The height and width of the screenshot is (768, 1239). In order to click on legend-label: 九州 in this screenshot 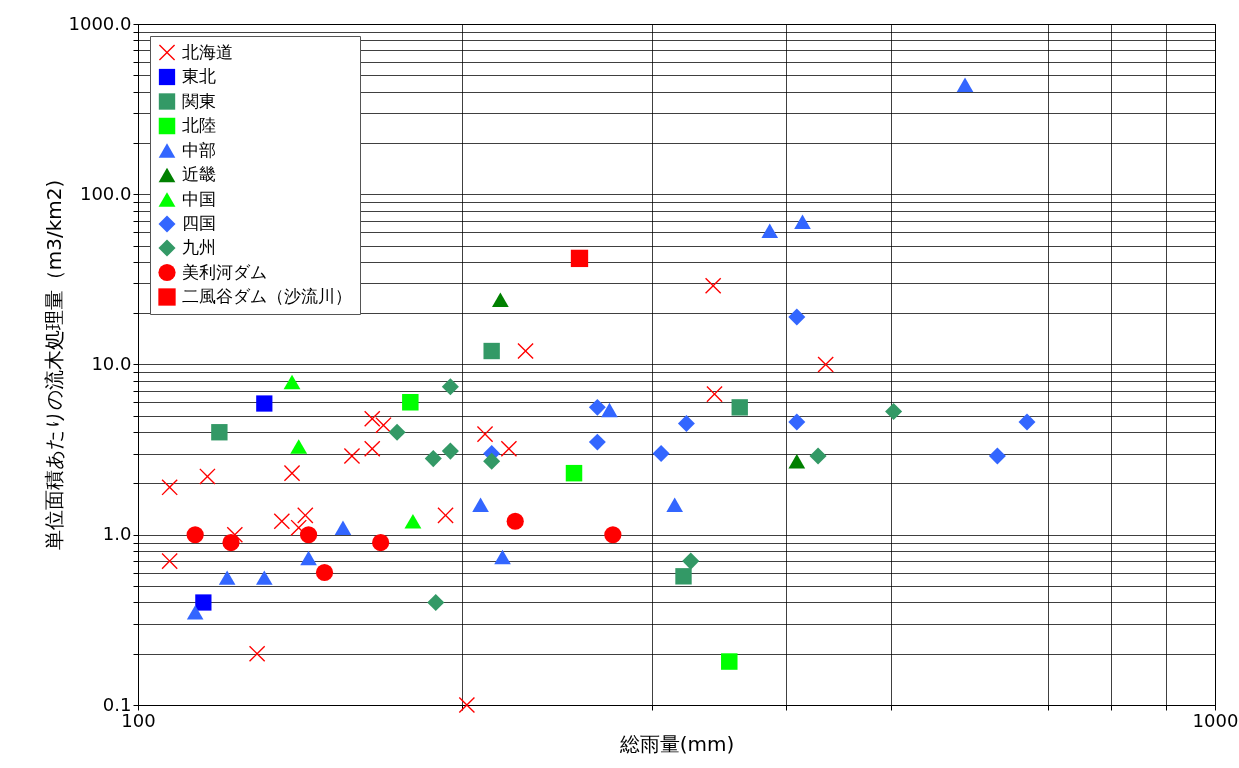, I will do `click(199, 247)`.